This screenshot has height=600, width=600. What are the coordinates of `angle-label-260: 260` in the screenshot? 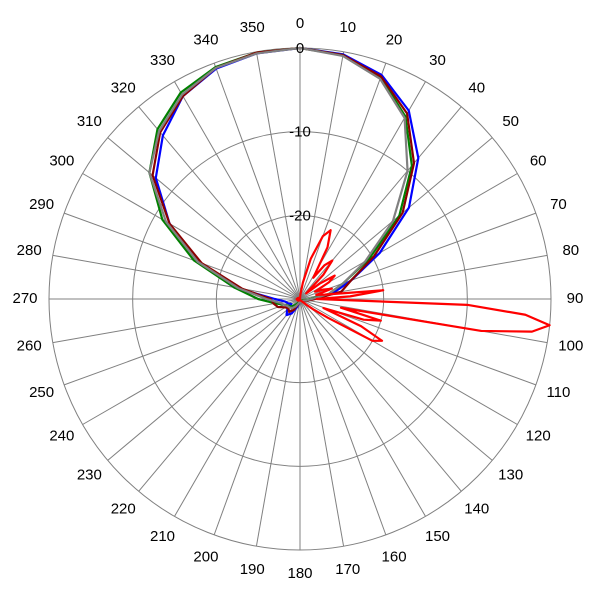 It's located at (29, 346).